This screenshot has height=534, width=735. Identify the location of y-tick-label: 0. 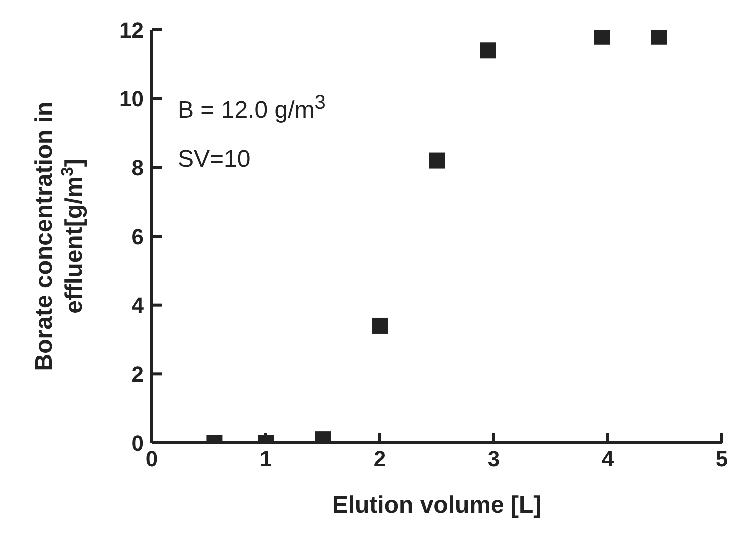
(138, 443).